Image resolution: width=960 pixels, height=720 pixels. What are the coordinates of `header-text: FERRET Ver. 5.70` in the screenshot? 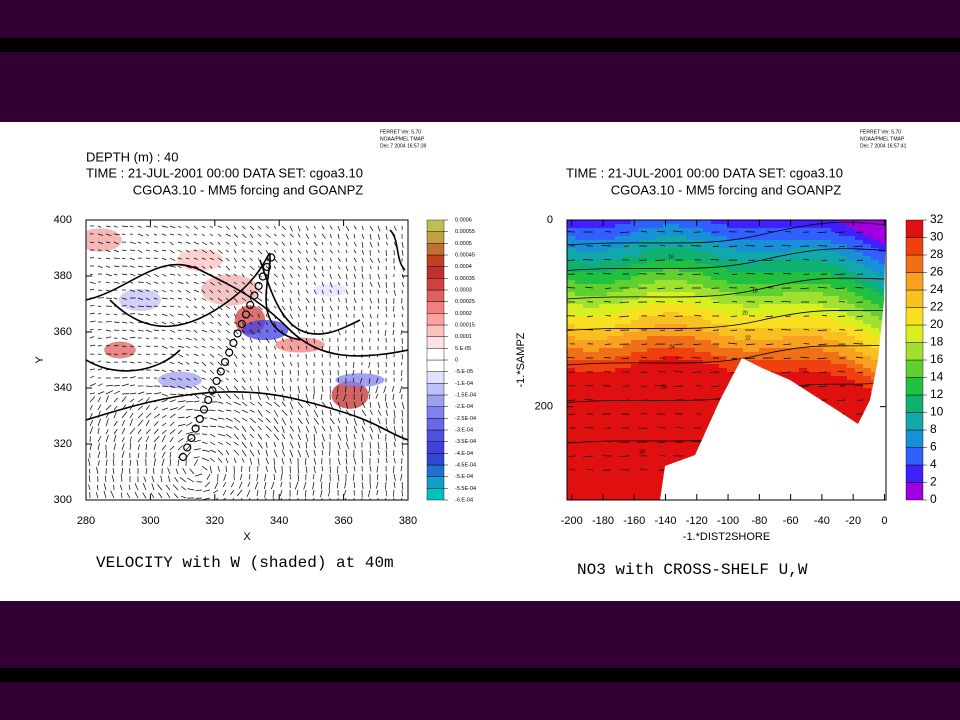 It's located at (880, 132).